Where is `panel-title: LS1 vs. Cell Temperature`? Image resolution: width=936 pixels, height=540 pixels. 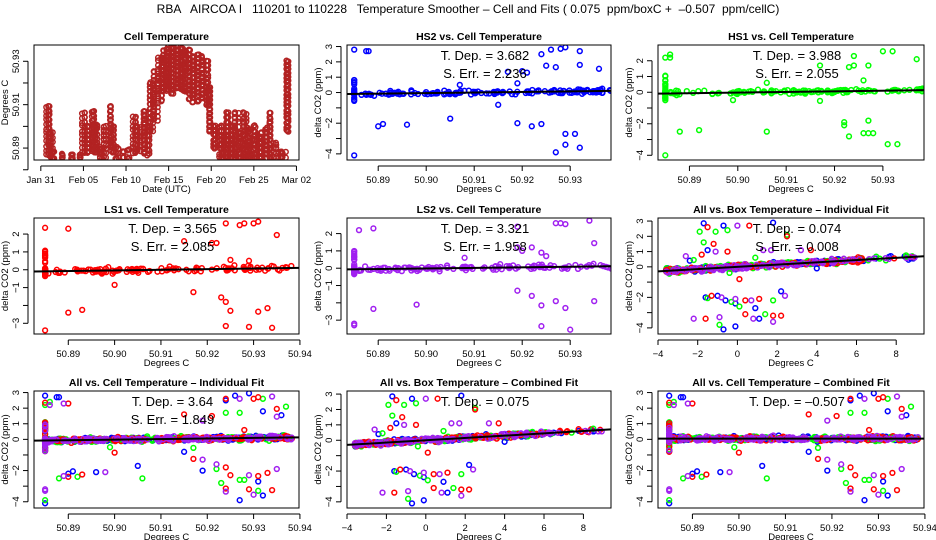 panel-title: LS1 vs. Cell Temperature is located at coordinates (166, 210).